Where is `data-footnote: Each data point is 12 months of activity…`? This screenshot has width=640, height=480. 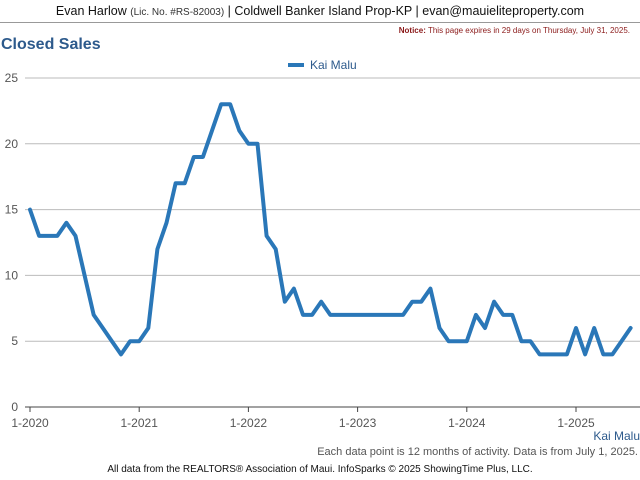
data-footnote: Each data point is 12 months of activity… is located at coordinates (477, 452).